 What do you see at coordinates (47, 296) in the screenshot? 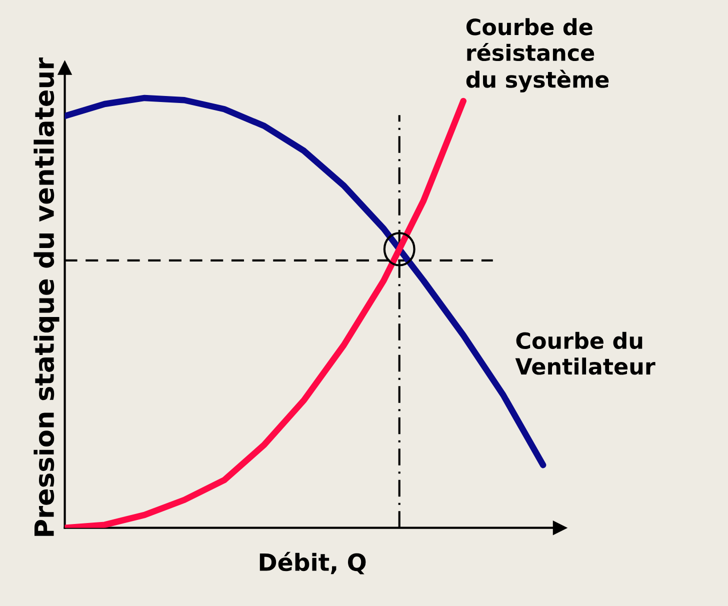
I see `y-axis-title: Pression statique du ventilateur` at bounding box center [47, 296].